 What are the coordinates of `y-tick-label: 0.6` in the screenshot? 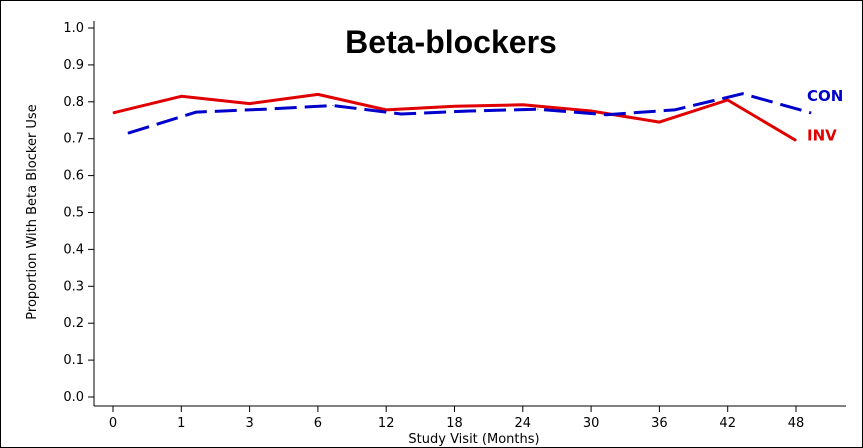 It's located at (73, 176).